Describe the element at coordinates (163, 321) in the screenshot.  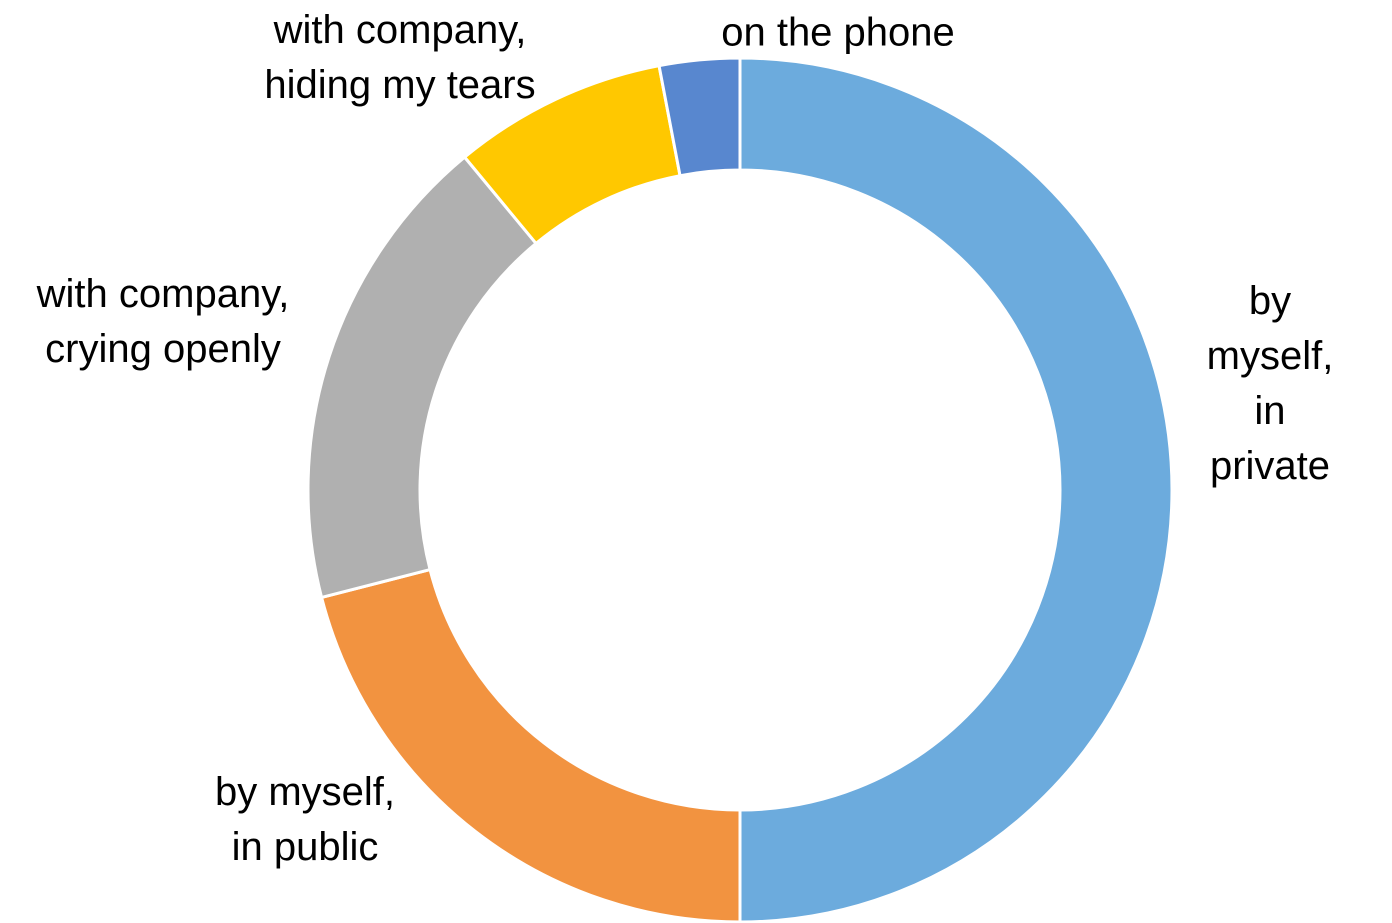
I see `segment-label: with company, crying openly` at that location.